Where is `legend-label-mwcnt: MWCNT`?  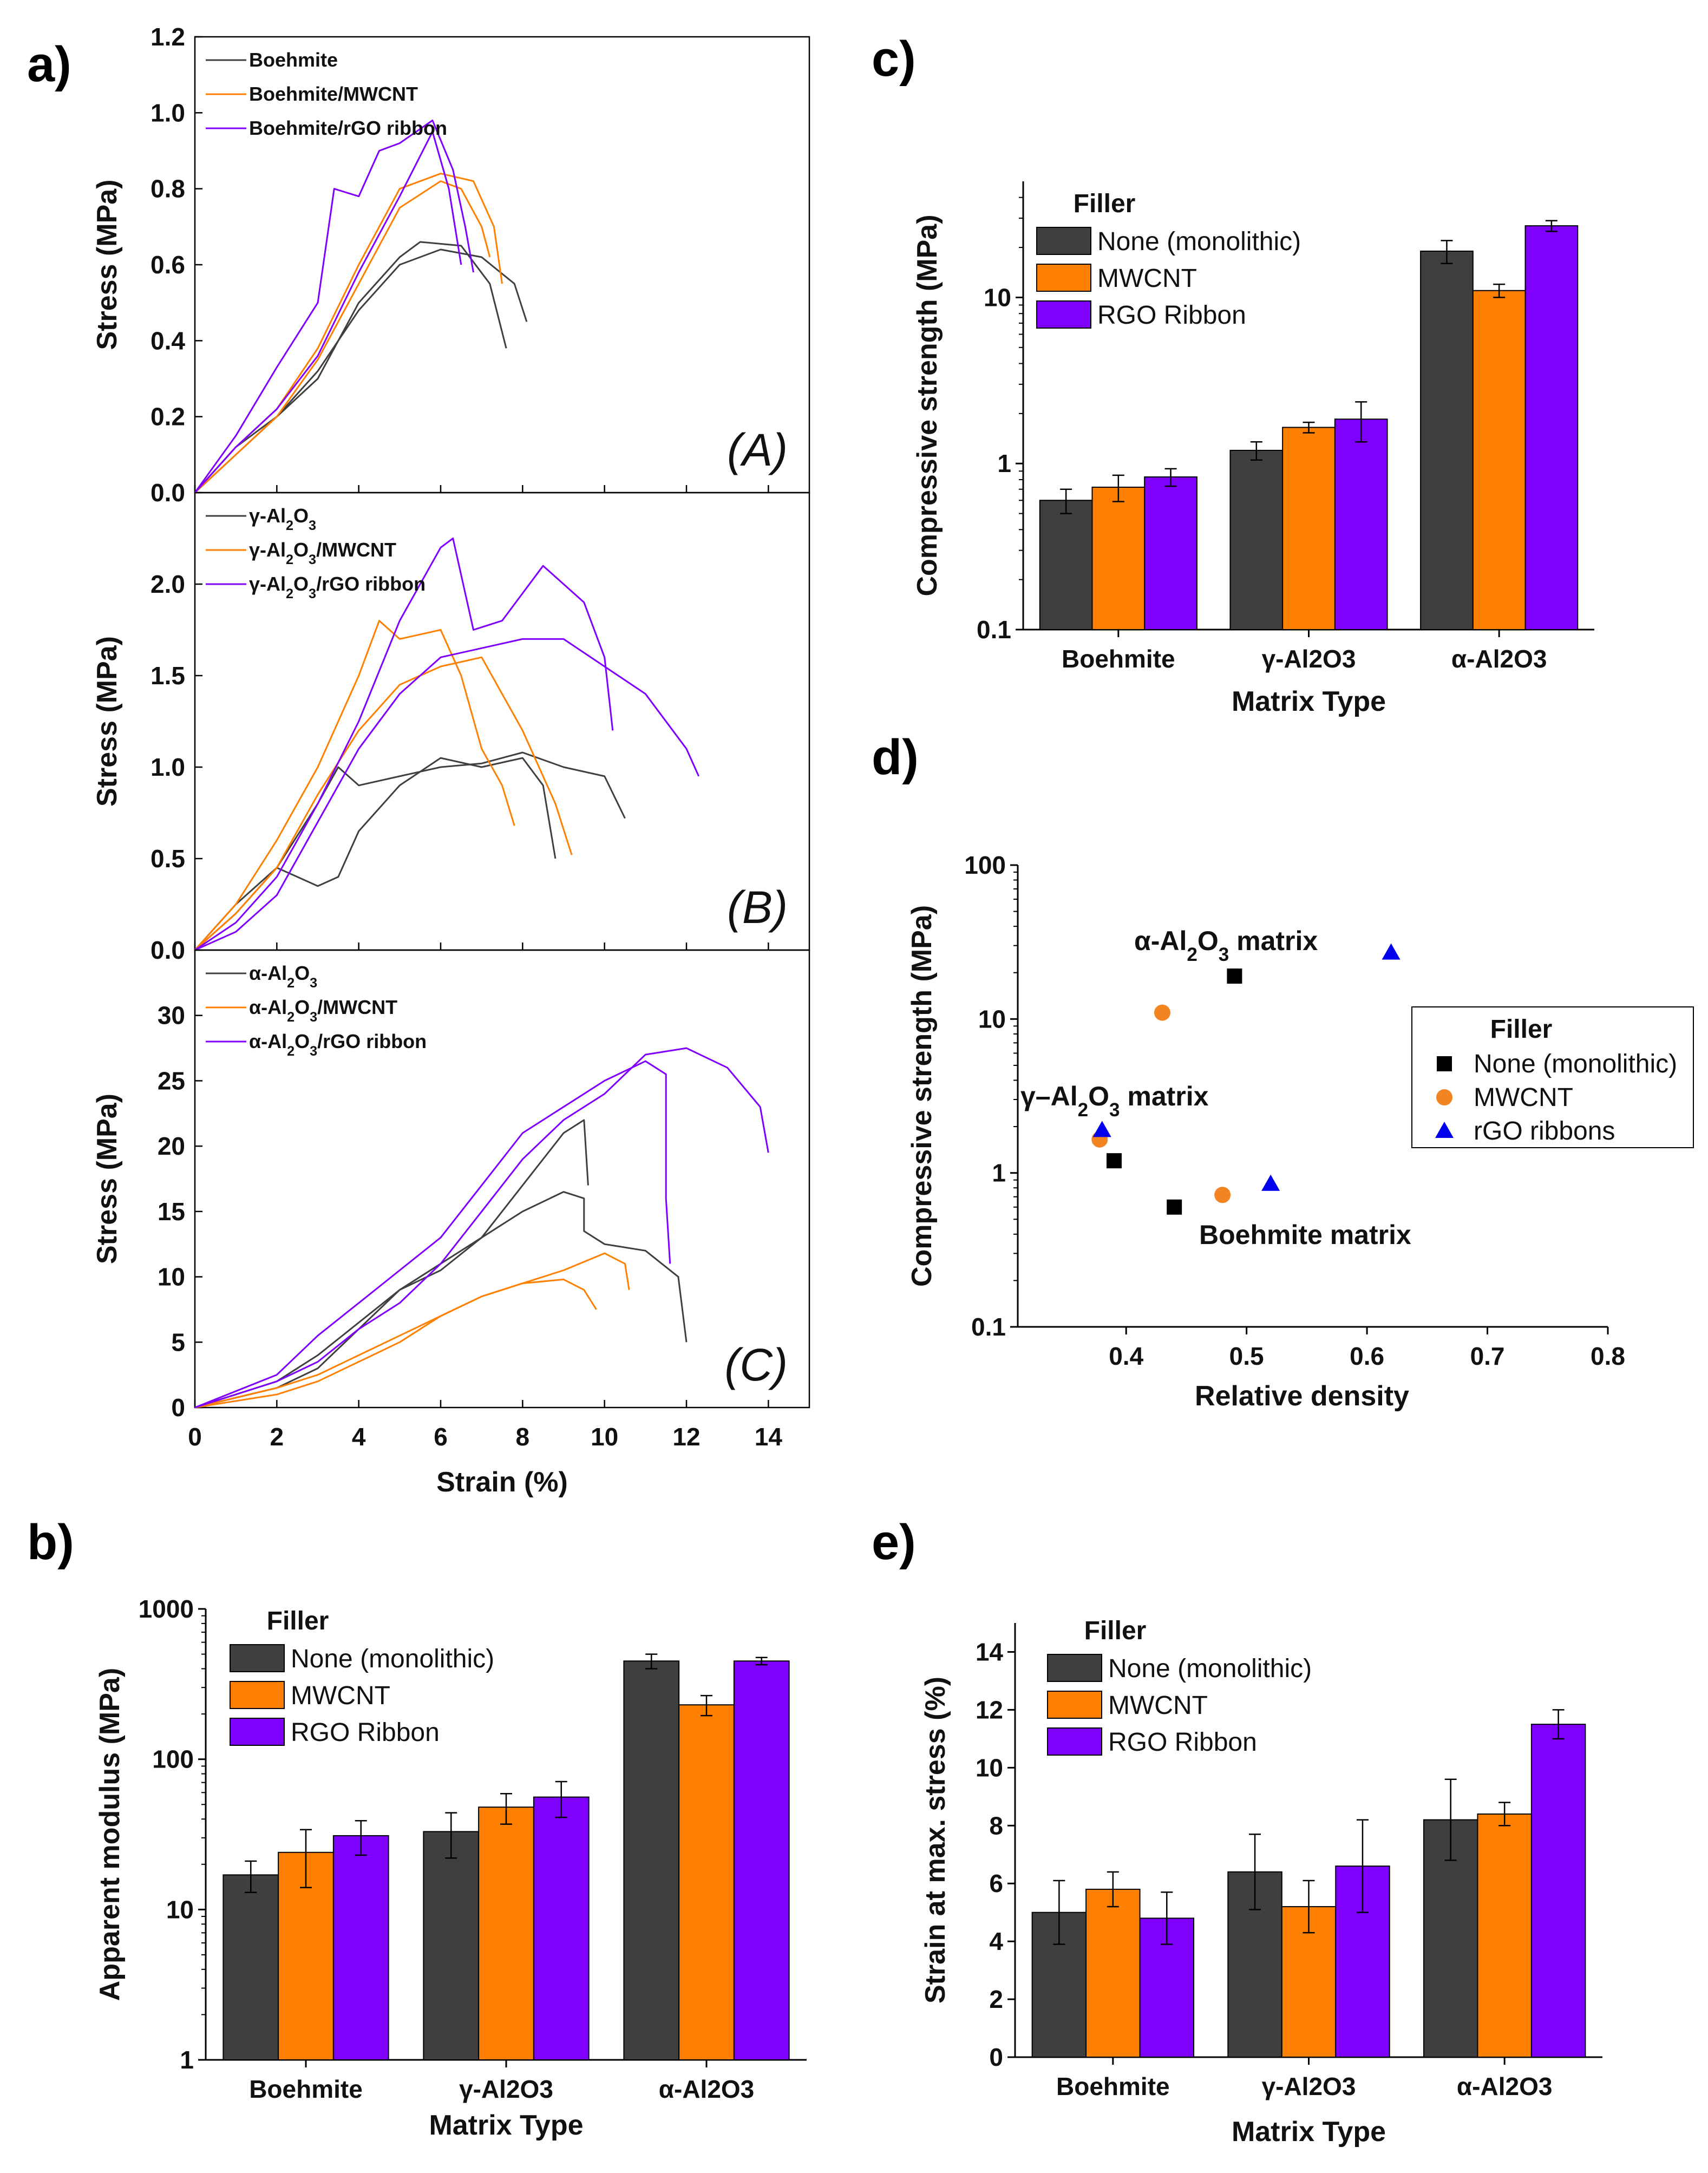 legend-label-mwcnt: MWCNT is located at coordinates (1523, 1097).